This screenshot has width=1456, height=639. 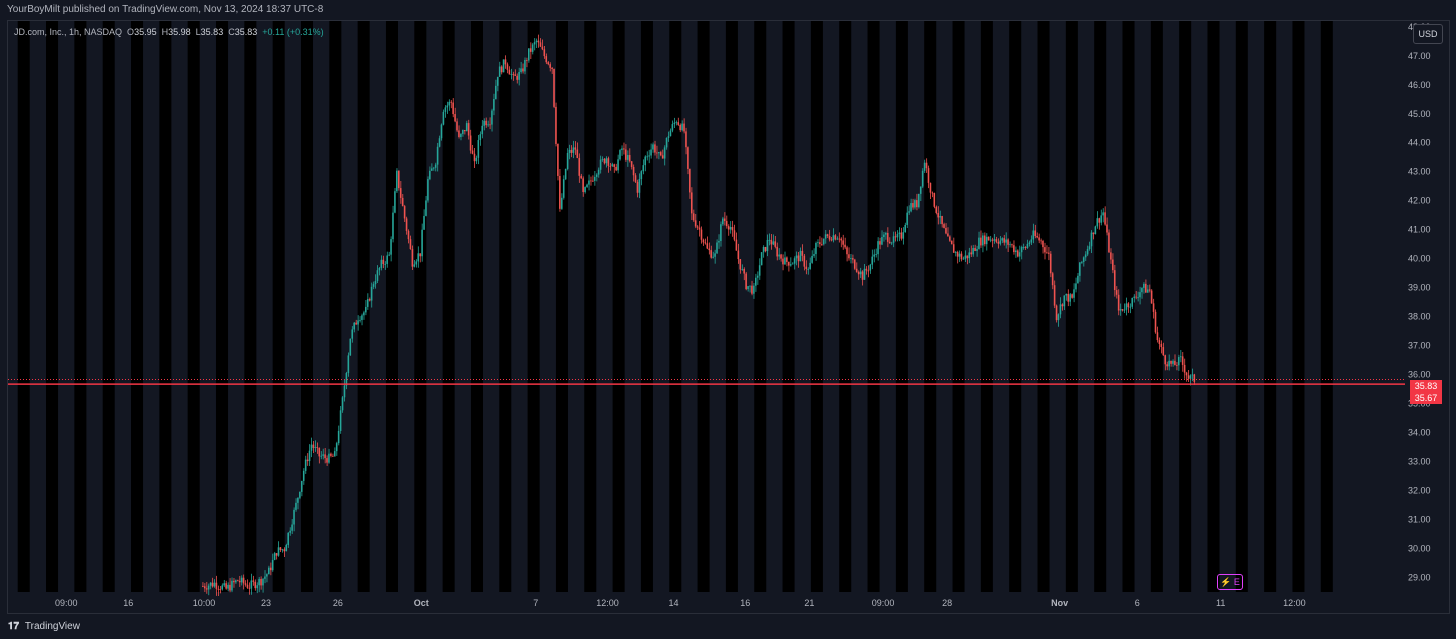 I want to click on legend-change: +0.11 (+0.31%), so click(x=293, y=32).